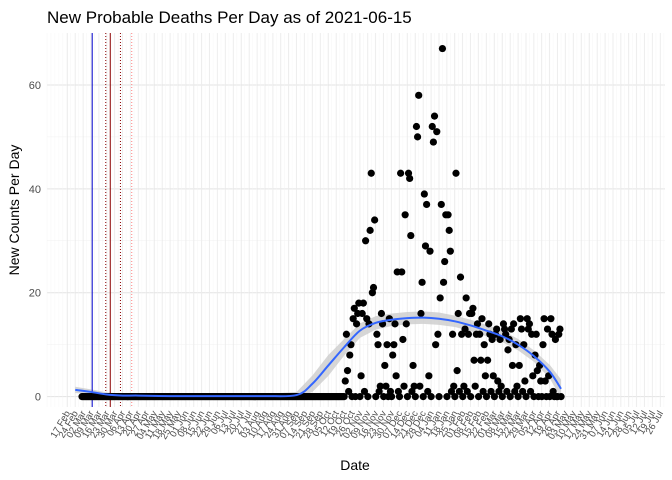 The height and width of the screenshot is (480, 672). I want to click on trend-confidence-band, so click(318, 355).